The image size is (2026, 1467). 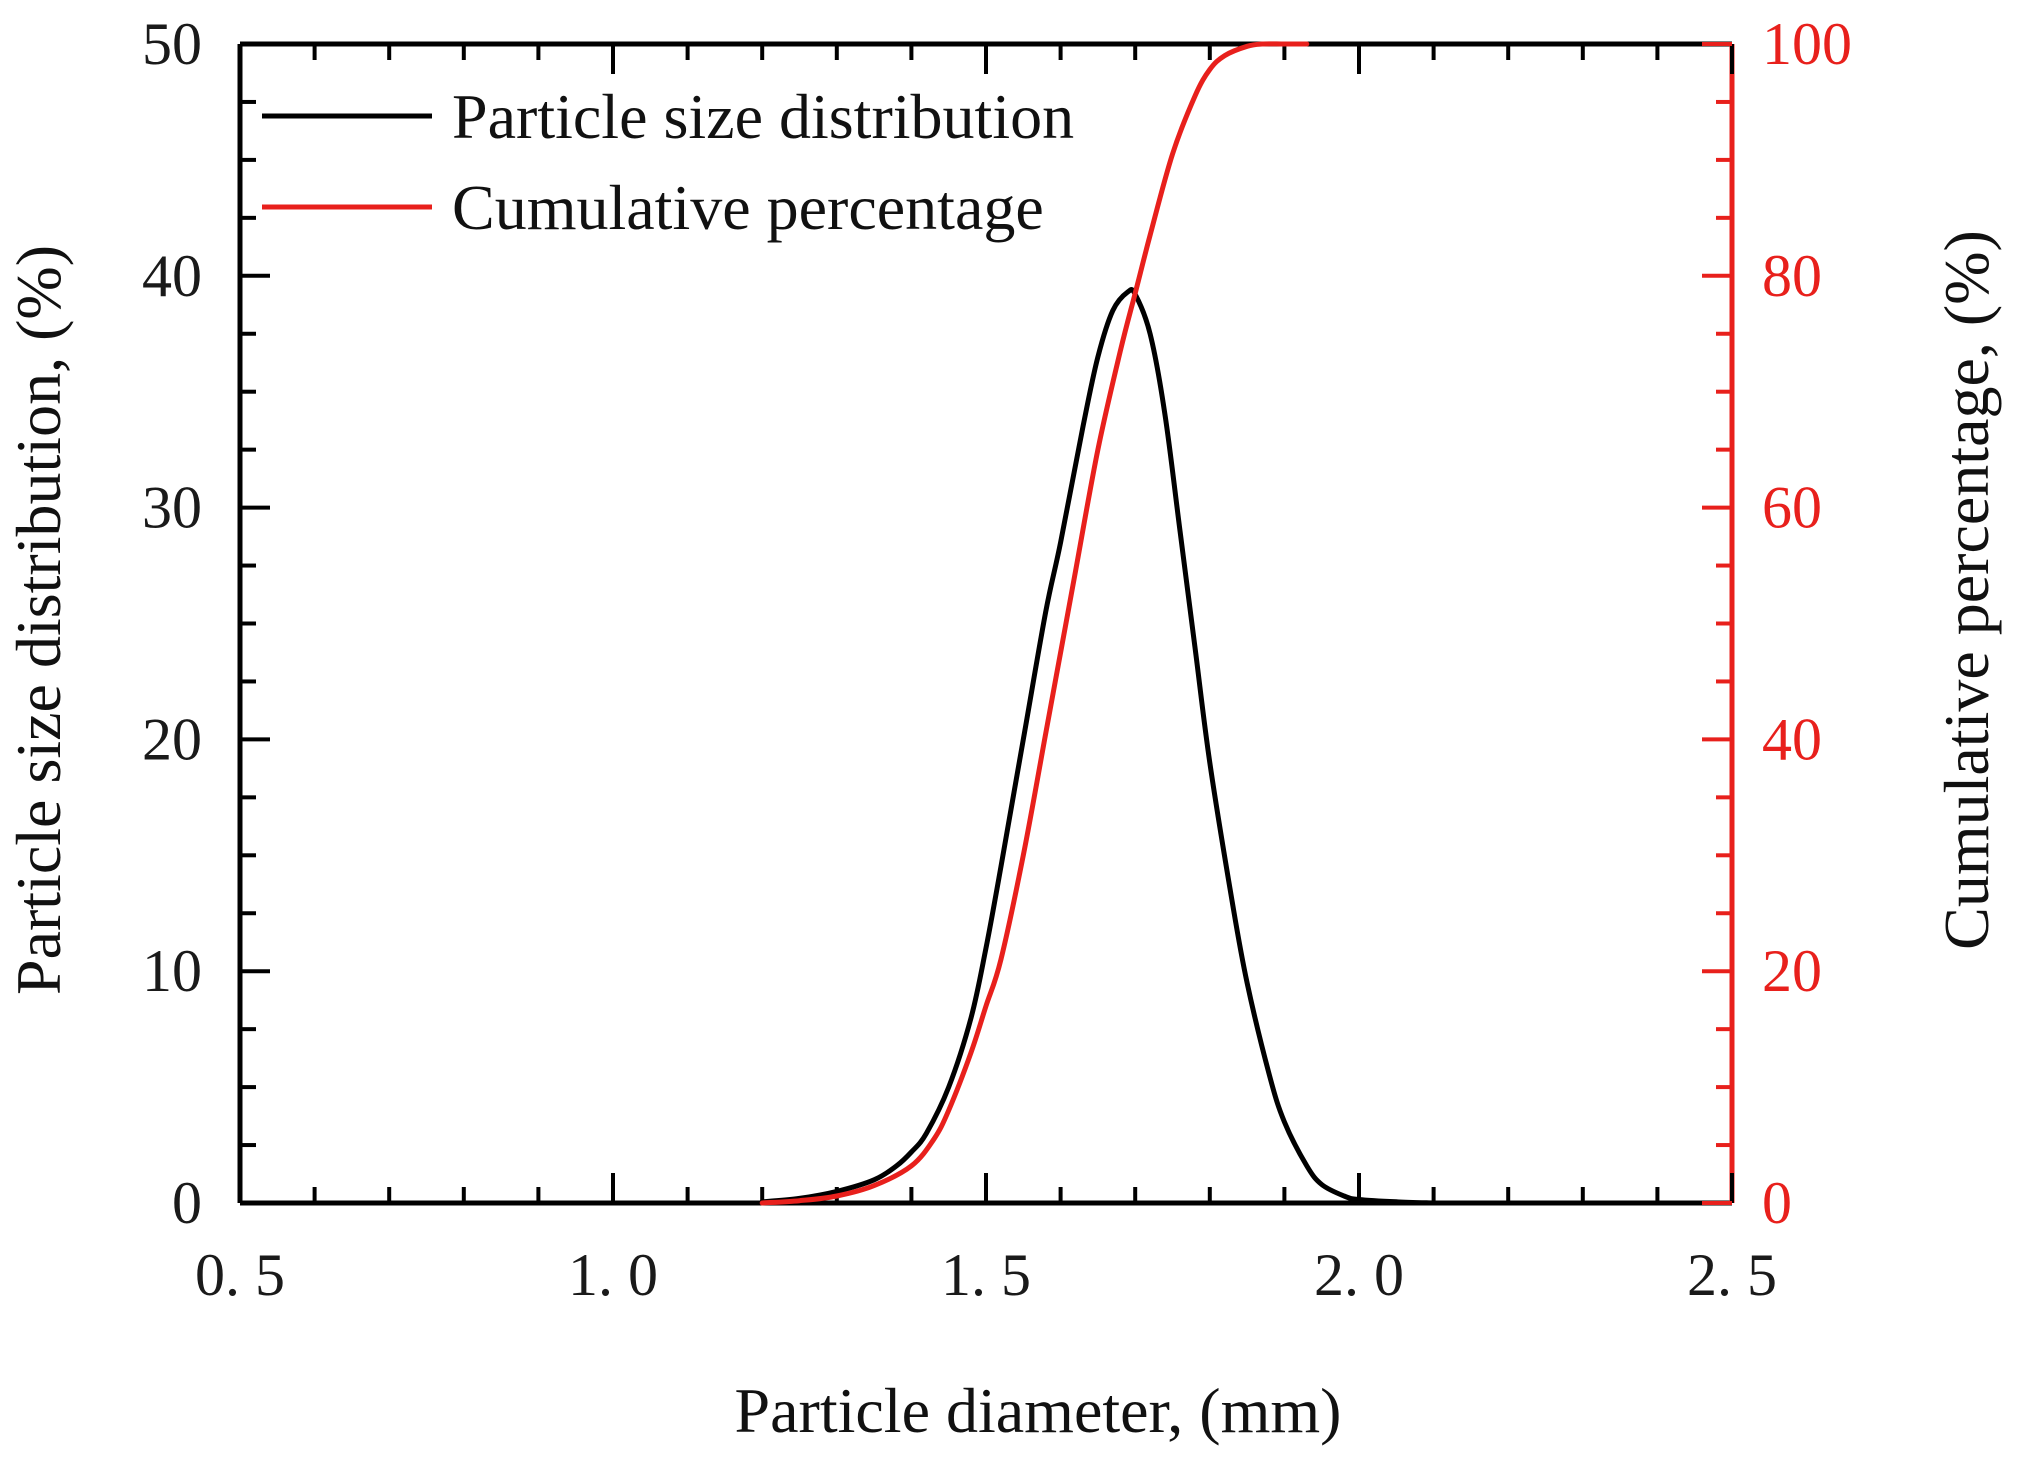 What do you see at coordinates (763, 116) in the screenshot?
I see `legend-label-distribution: Particle size distribution` at bounding box center [763, 116].